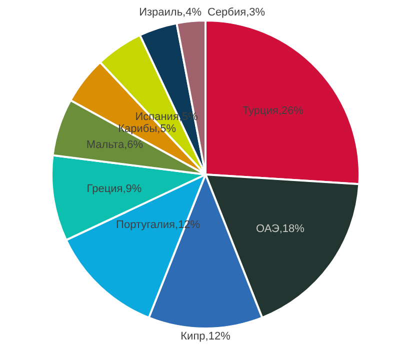 Image resolution: width=404 pixels, height=349 pixels. What do you see at coordinates (237, 12) in the screenshot?
I see `slice-label: Сербия,3%` at bounding box center [237, 12].